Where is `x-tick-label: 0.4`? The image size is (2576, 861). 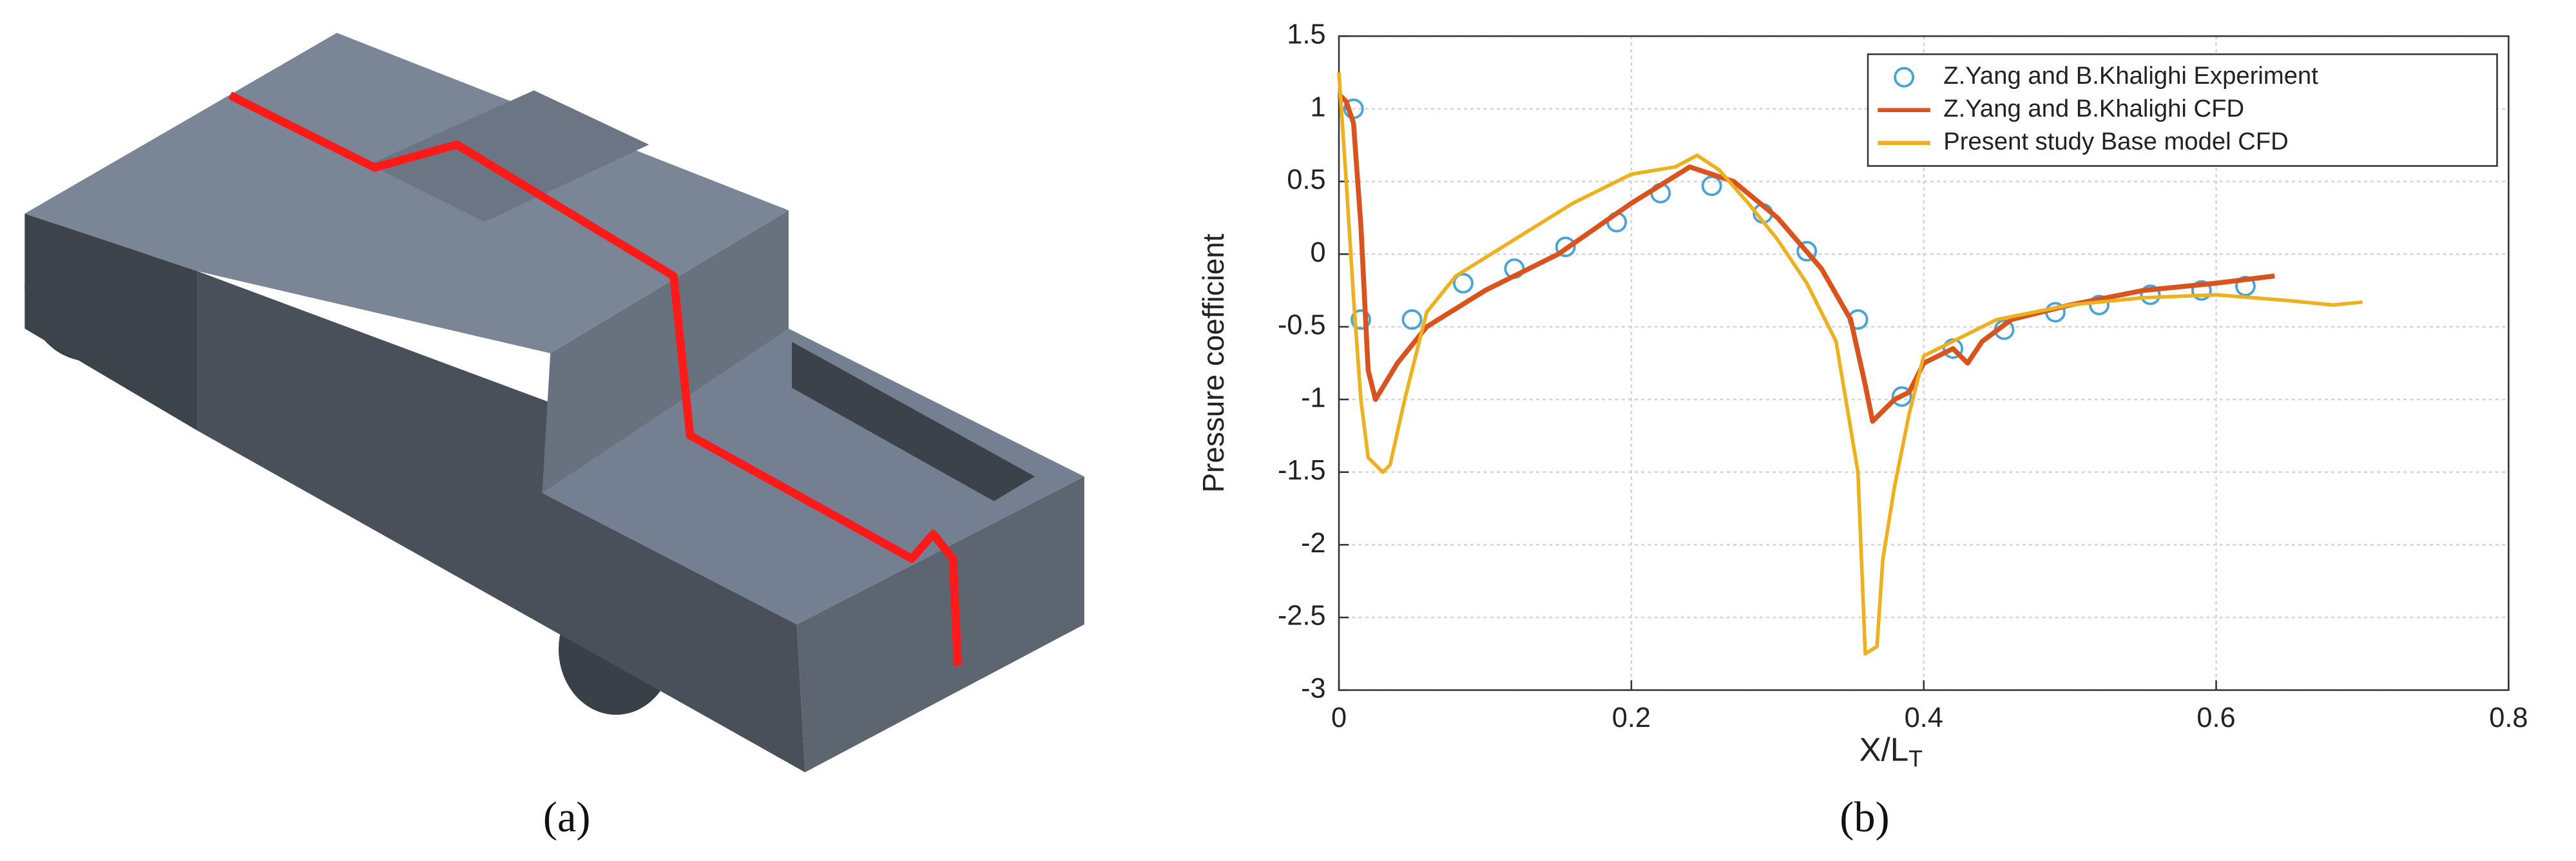 x-tick-label: 0.4 is located at coordinates (1924, 717).